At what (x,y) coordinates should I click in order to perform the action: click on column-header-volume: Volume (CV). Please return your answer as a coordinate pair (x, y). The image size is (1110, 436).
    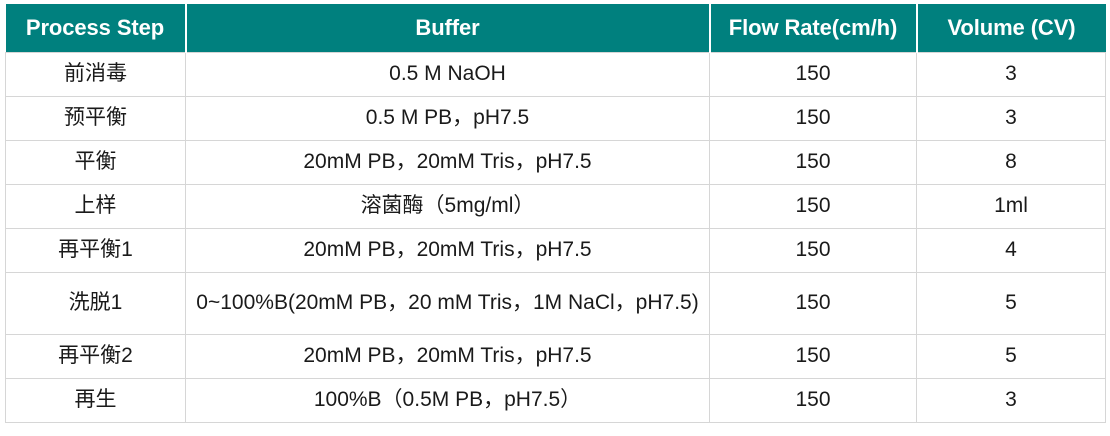
    Looking at the image, I should click on (1010, 28).